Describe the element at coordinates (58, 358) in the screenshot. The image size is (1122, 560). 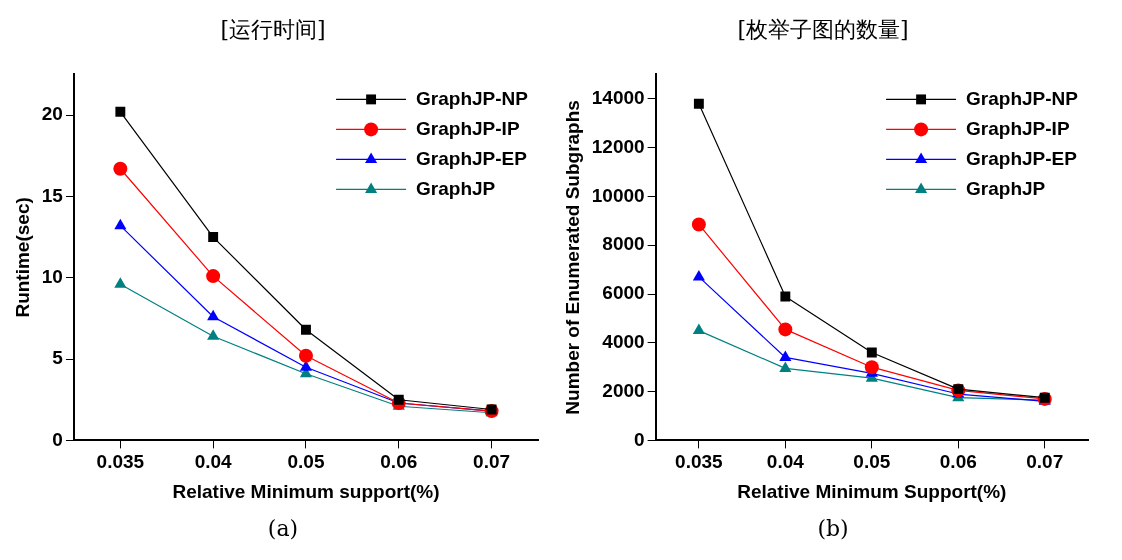
I see `y-tick-label: 5` at that location.